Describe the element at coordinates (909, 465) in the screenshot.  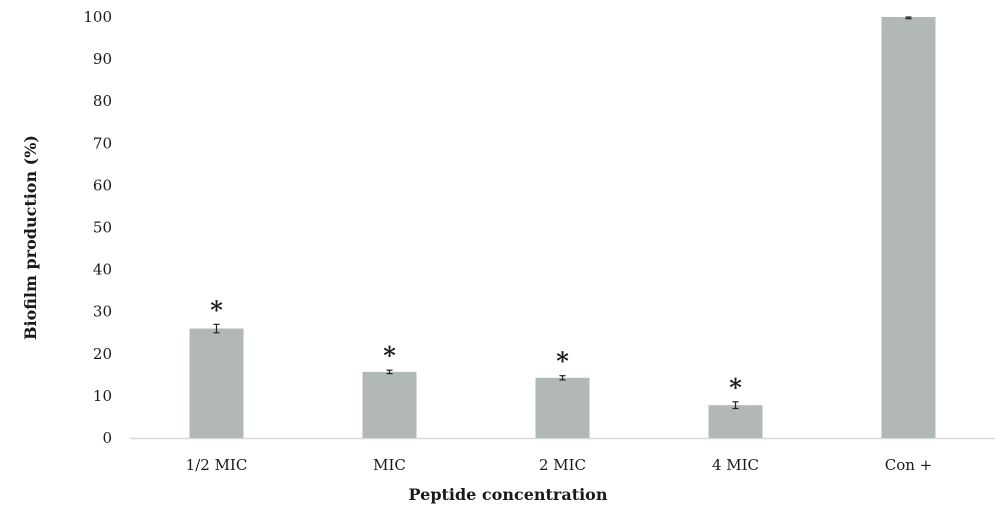
I see `category-label: Con +` at that location.